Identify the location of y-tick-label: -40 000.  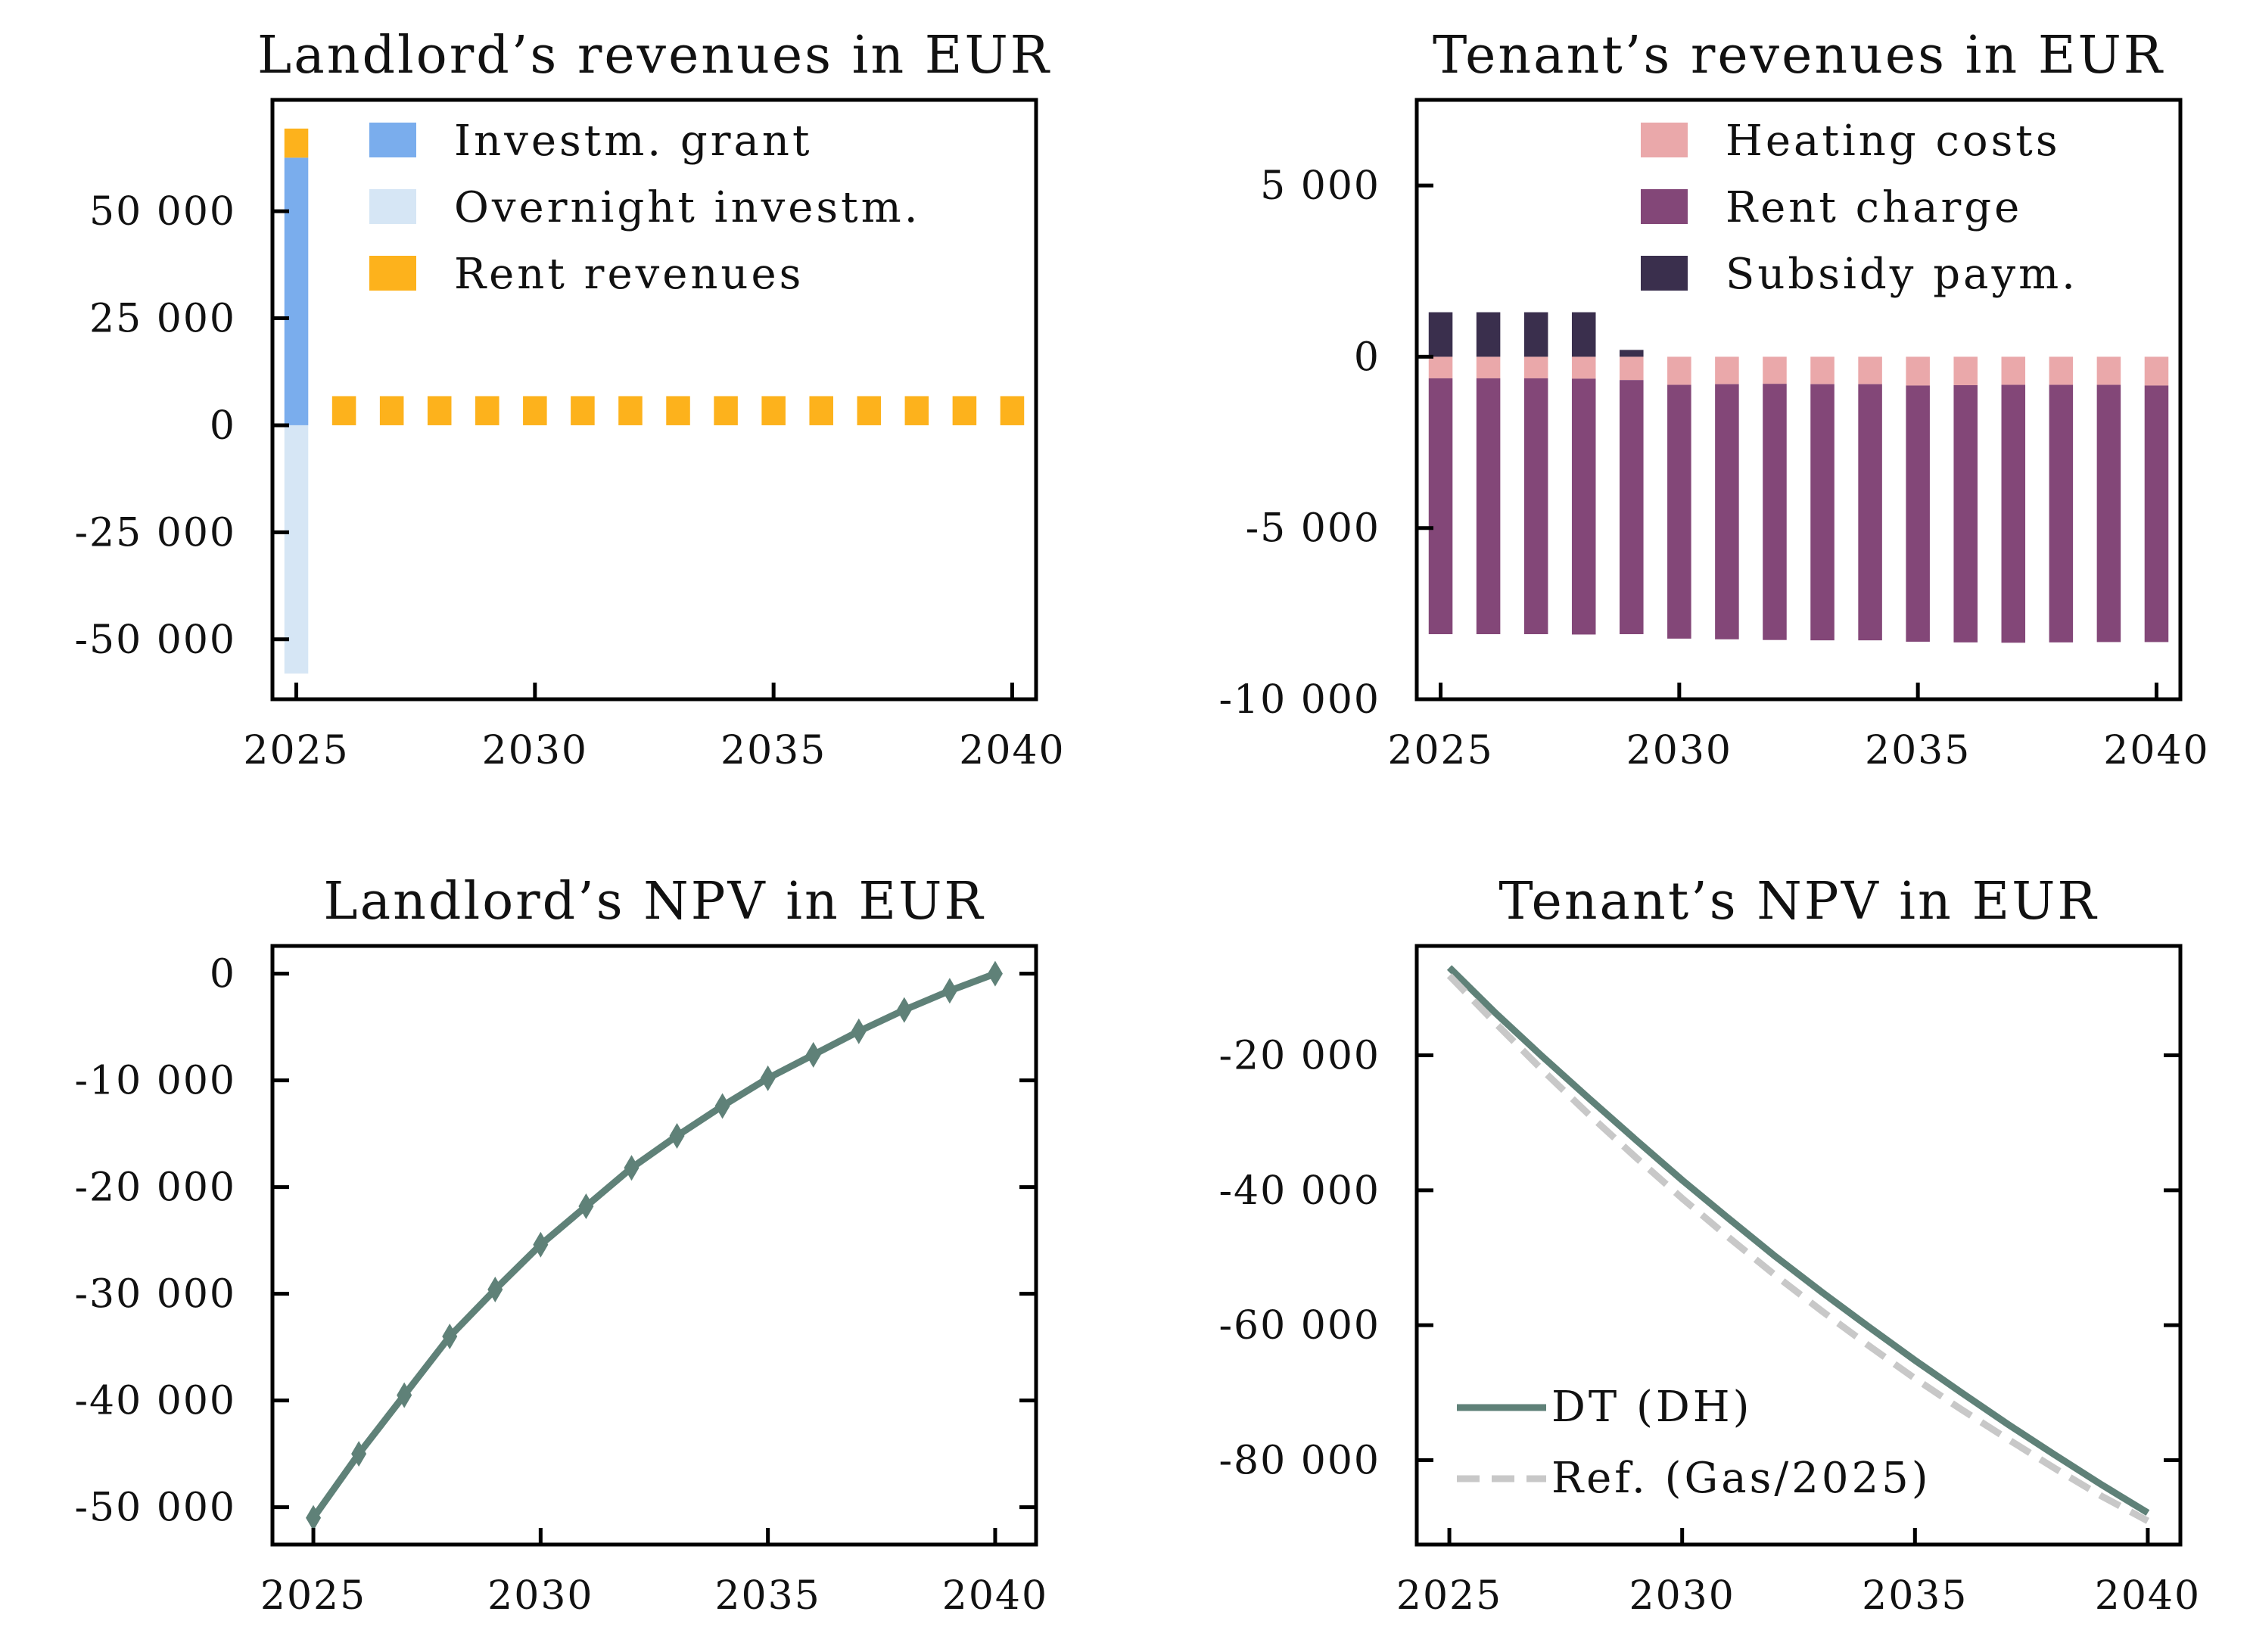
(1299, 1191).